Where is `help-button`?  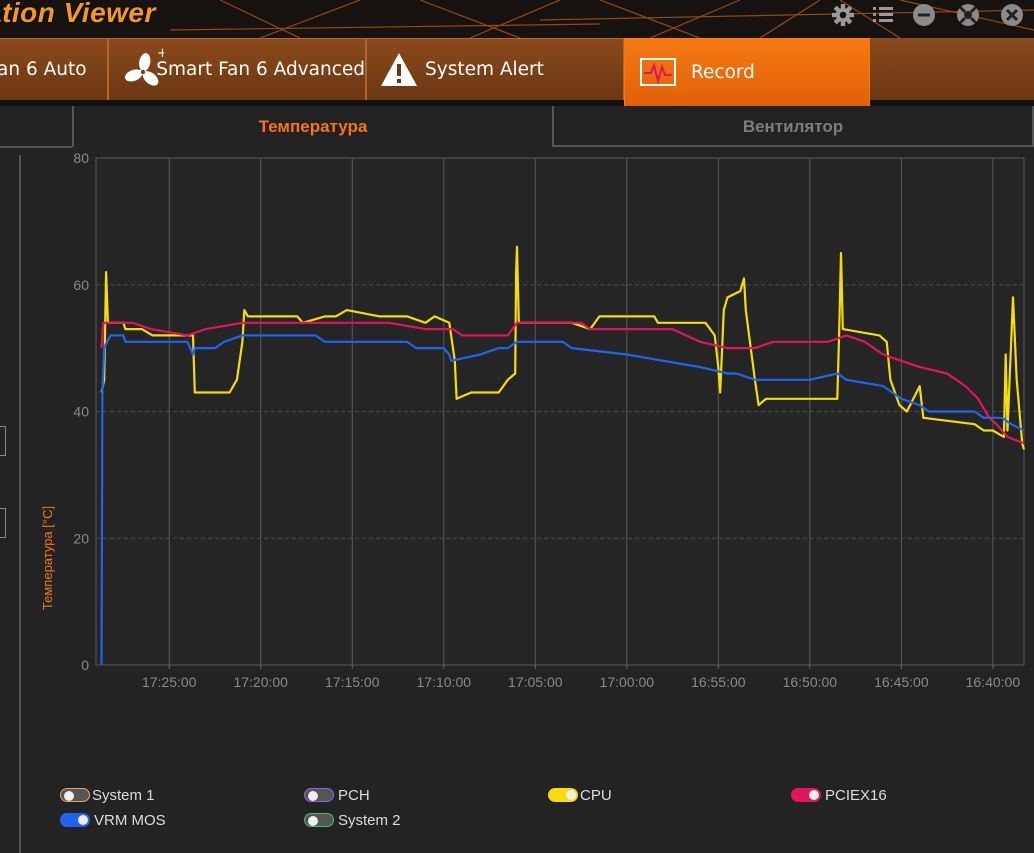 help-button is located at coordinates (968, 15).